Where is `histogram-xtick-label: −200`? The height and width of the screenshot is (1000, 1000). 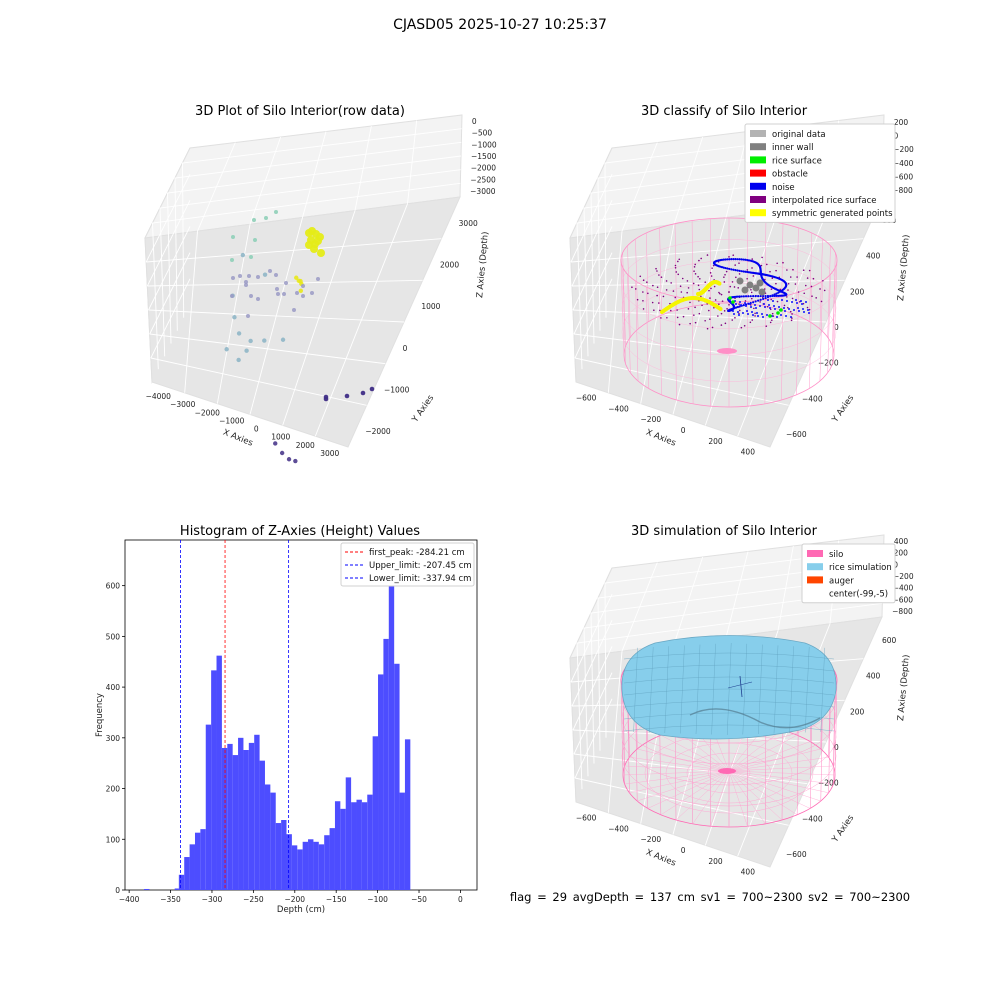
histogram-xtick-label: −200 is located at coordinates (294, 899).